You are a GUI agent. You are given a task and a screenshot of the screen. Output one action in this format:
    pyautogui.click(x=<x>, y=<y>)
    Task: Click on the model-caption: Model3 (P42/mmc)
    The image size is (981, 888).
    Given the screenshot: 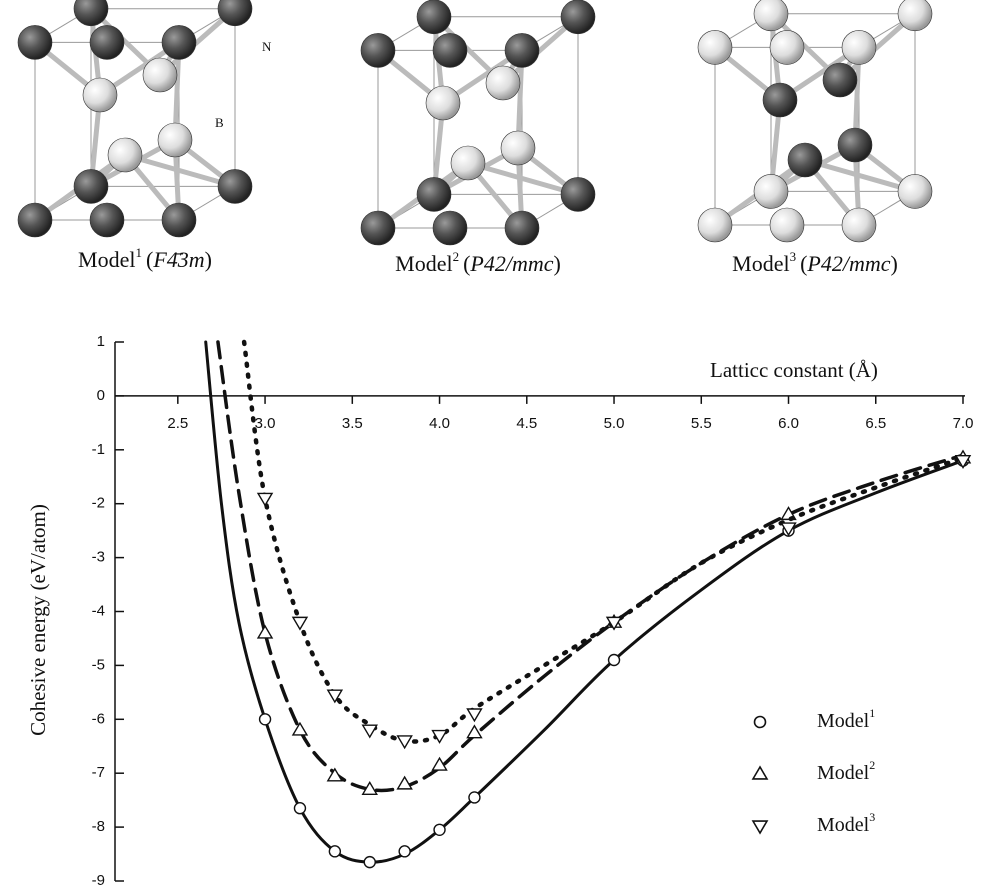 What is the action you would take?
    pyautogui.click(x=815, y=262)
    